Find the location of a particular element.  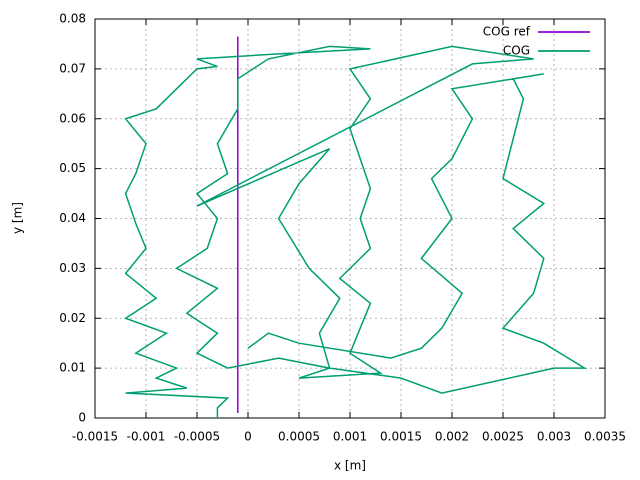

y-tick-label: 0.01 is located at coordinates (72, 368).